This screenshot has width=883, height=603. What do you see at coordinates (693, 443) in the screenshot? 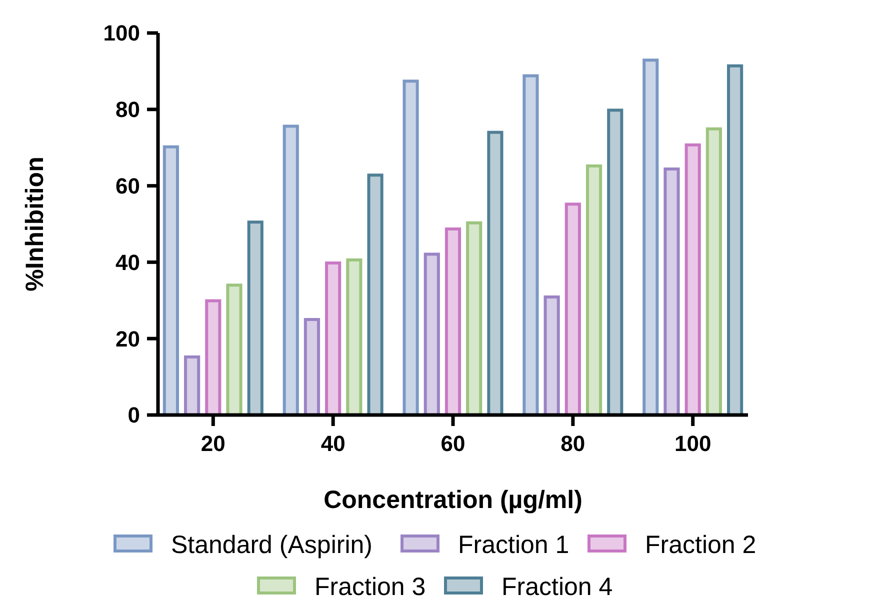
I see `x-tick-label: 100` at bounding box center [693, 443].